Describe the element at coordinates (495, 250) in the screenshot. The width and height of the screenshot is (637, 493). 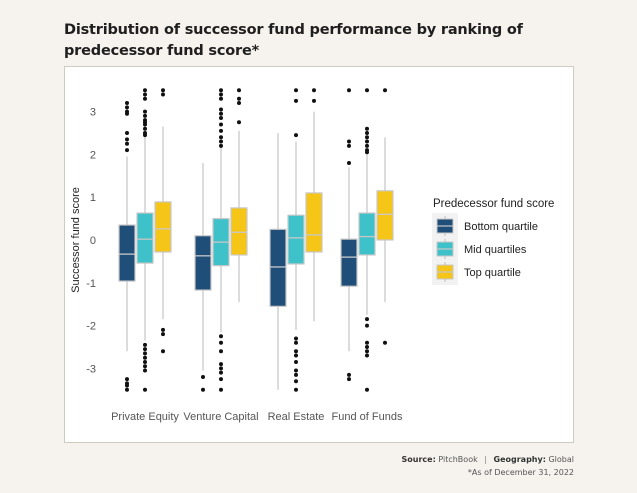
I see `legend-label: Mid quartiles` at that location.